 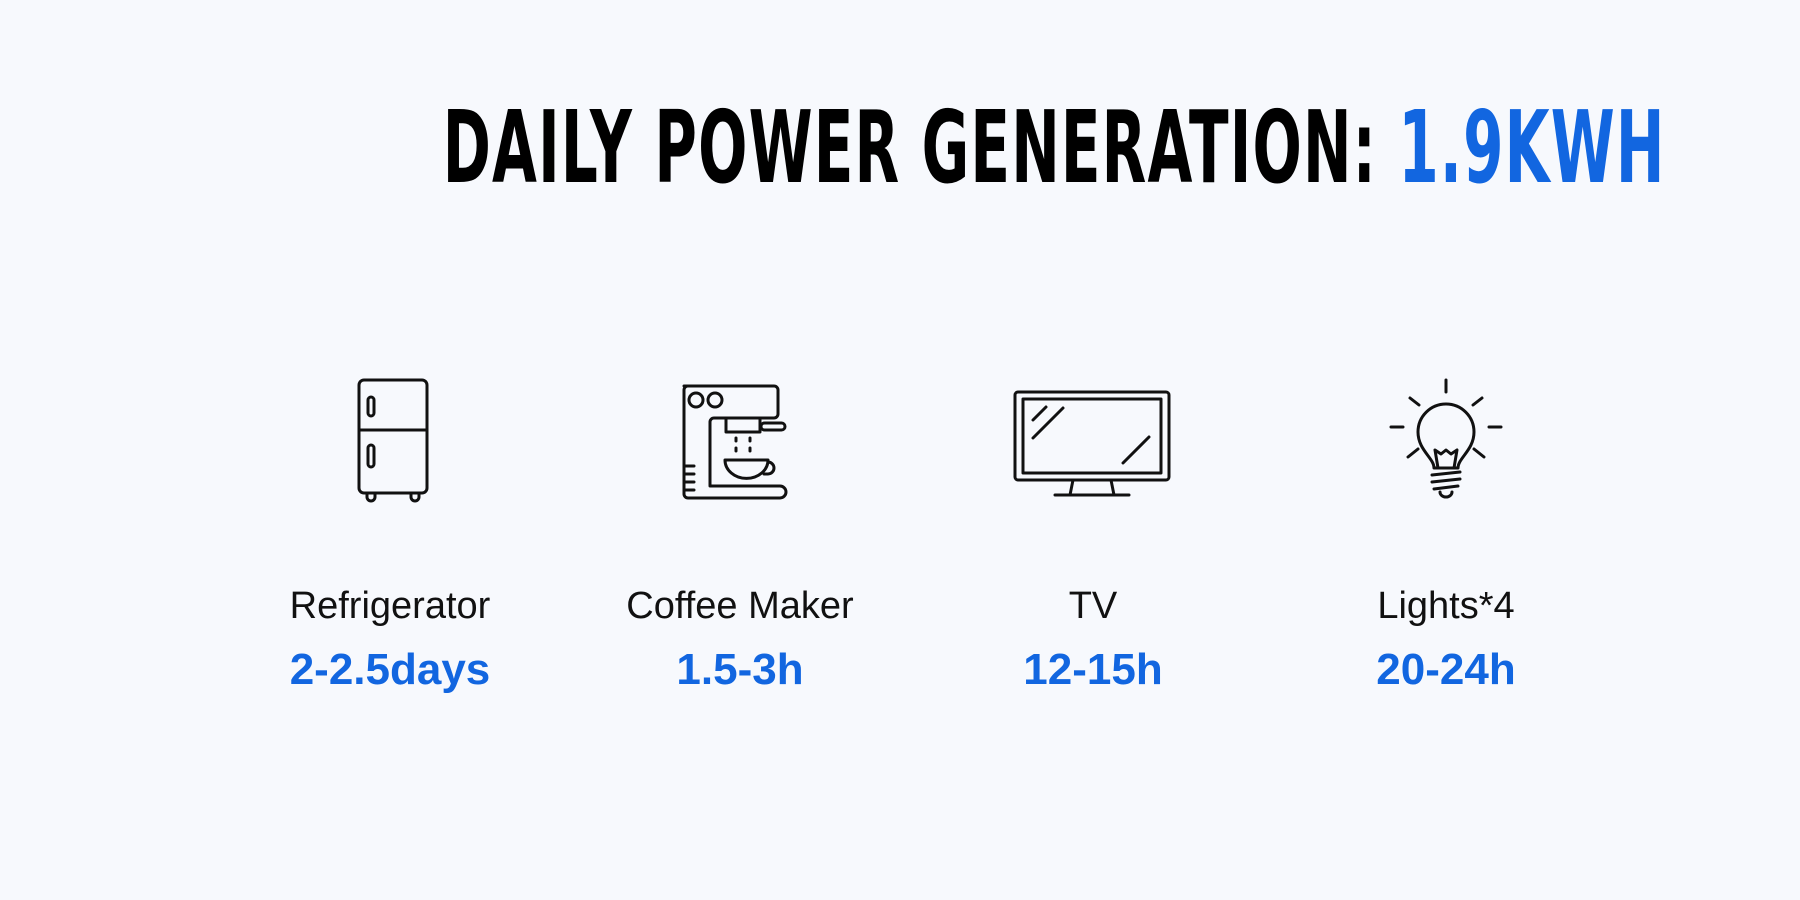 I want to click on appliance-runtime: 12-15h, so click(x=1093, y=669).